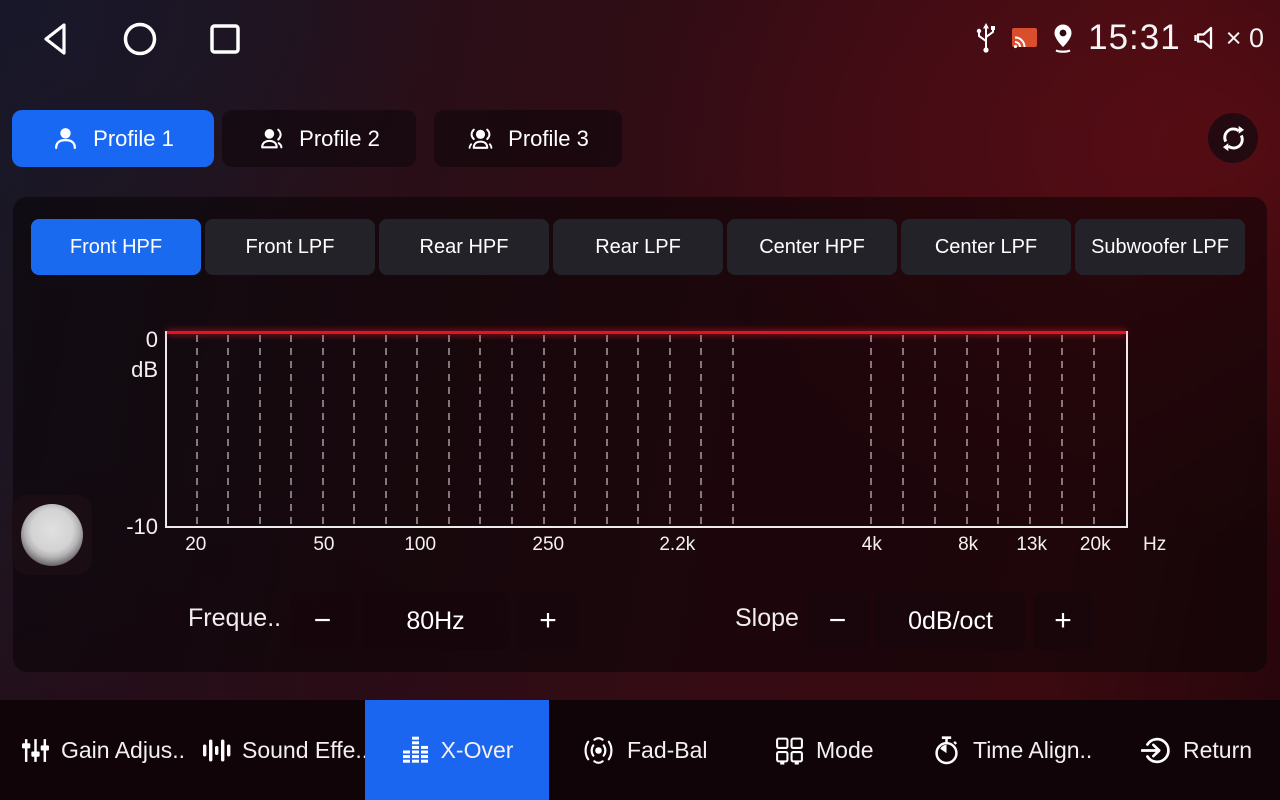 This screenshot has height=800, width=1280. Describe the element at coordinates (1244, 37) in the screenshot. I see `volume-level: × 0` at that location.